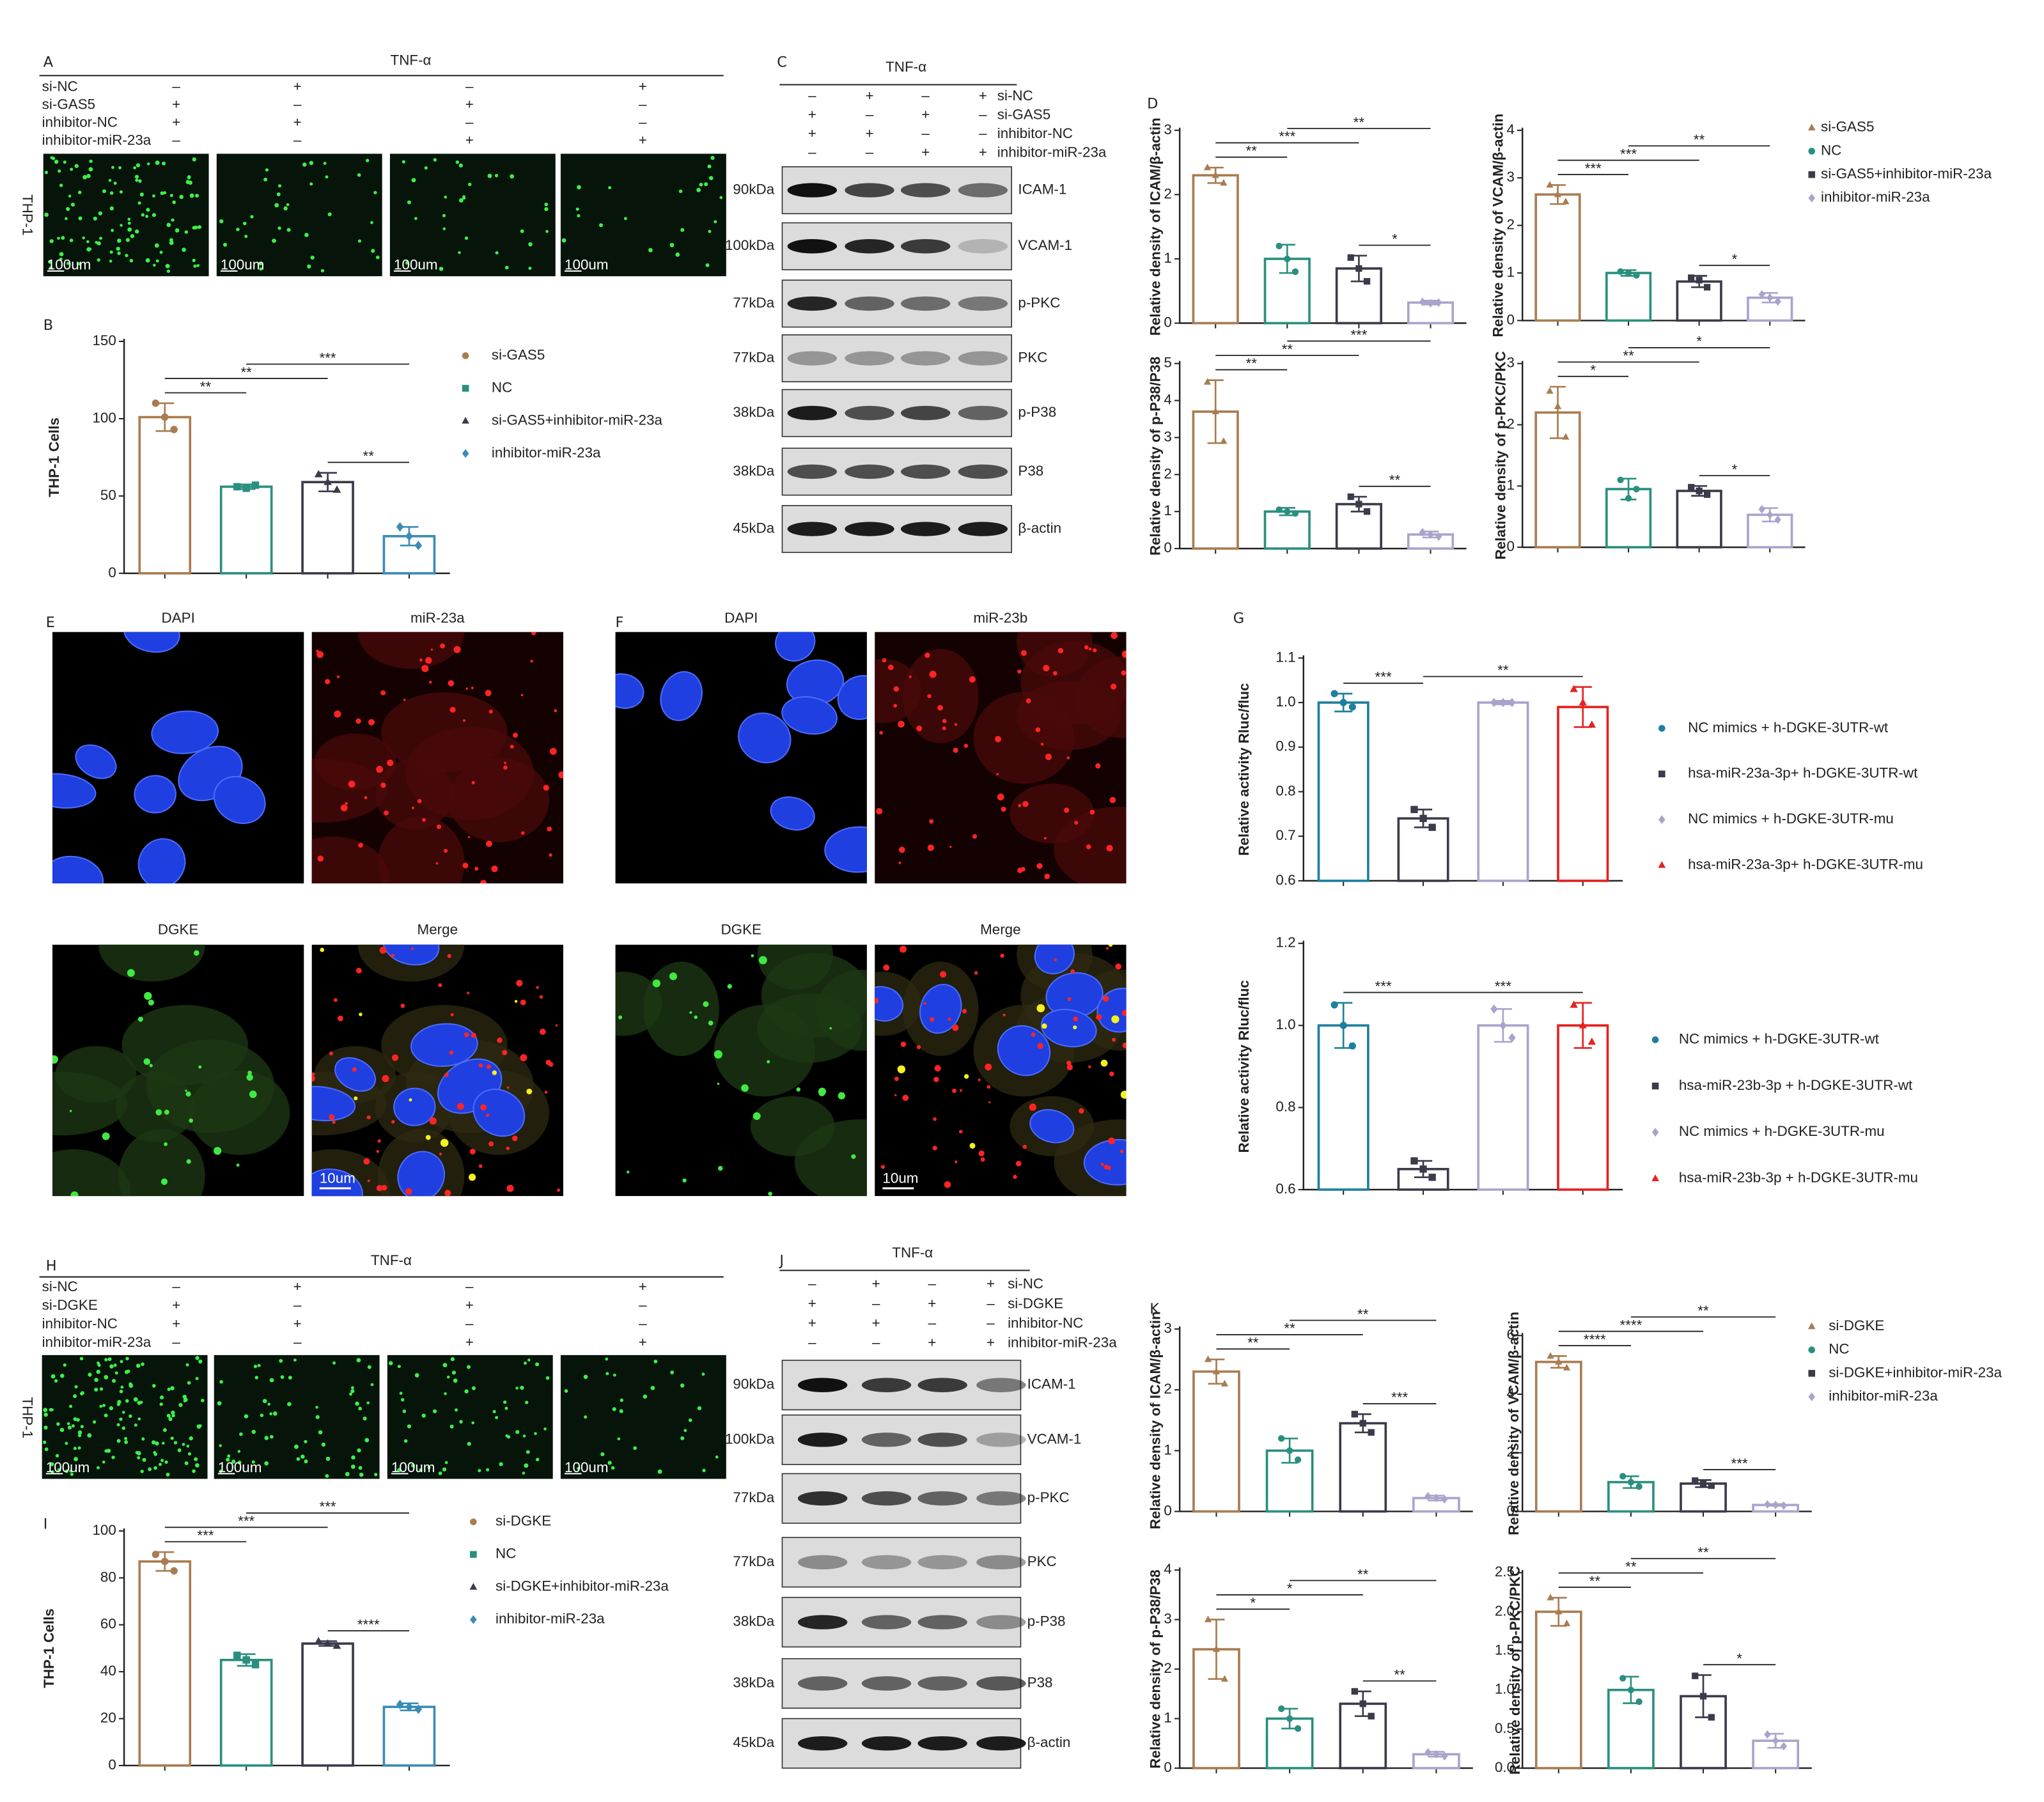 The height and width of the screenshot is (1802, 2044). What do you see at coordinates (1285, 835) in the screenshot?
I see `y-tick-label: 0.7` at bounding box center [1285, 835].